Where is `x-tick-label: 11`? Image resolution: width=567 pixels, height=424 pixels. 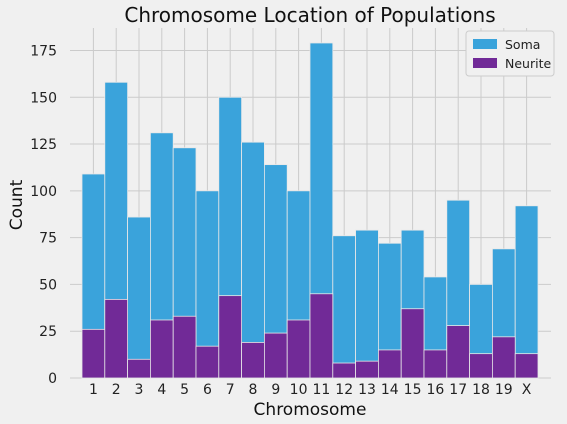
x-tick-label: 11 is located at coordinates (321, 390).